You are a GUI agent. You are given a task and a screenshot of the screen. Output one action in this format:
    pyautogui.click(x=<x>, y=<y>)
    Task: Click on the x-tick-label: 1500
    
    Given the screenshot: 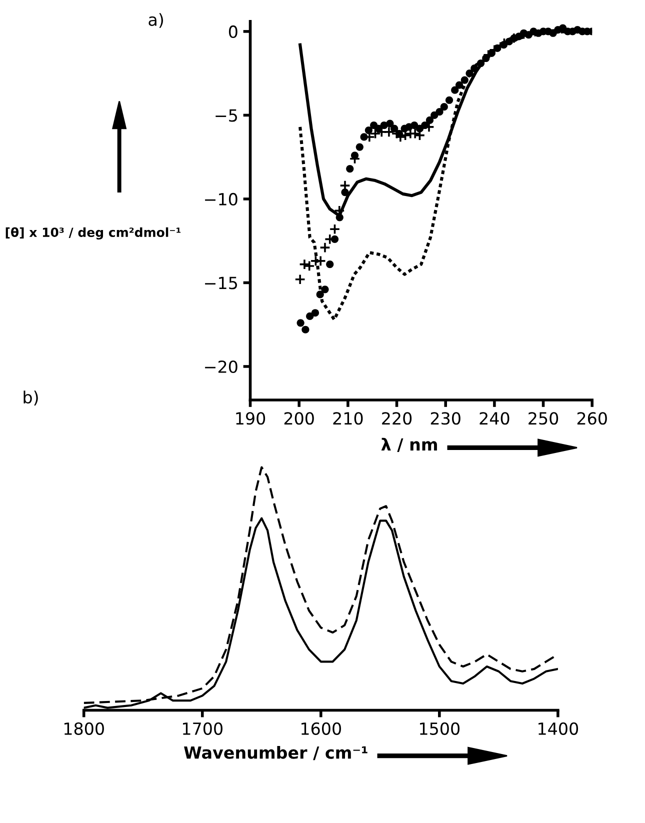 What is the action you would take?
    pyautogui.click(x=440, y=728)
    